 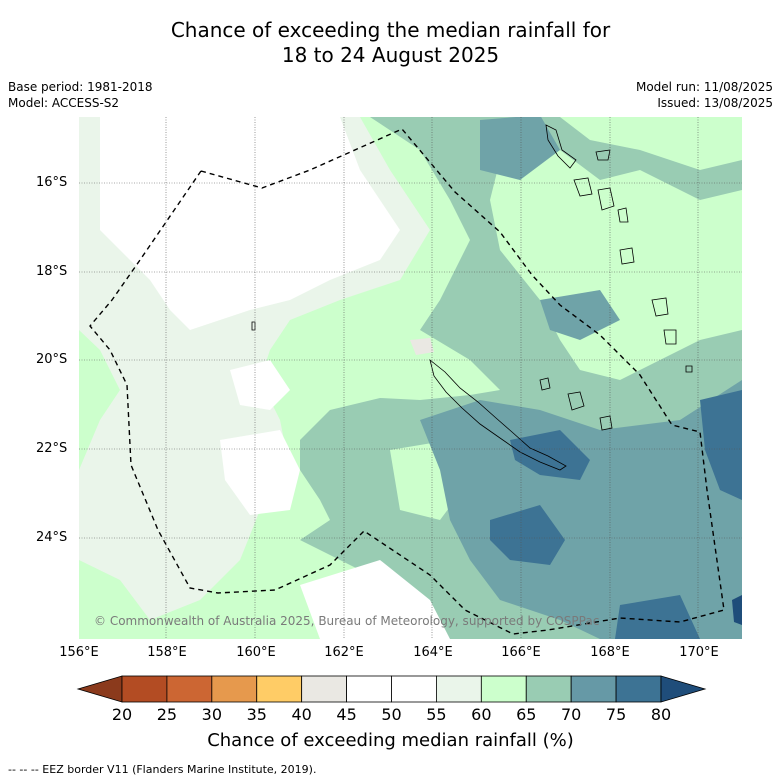 What do you see at coordinates (436, 714) in the screenshot?
I see `colorbar-tick-label: 55` at bounding box center [436, 714].